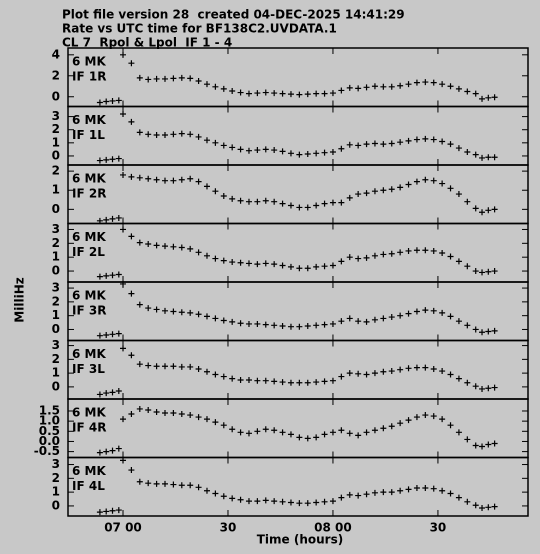  What do you see at coordinates (49, 441) in the screenshot?
I see `y-tick-label: 0.0` at bounding box center [49, 441].